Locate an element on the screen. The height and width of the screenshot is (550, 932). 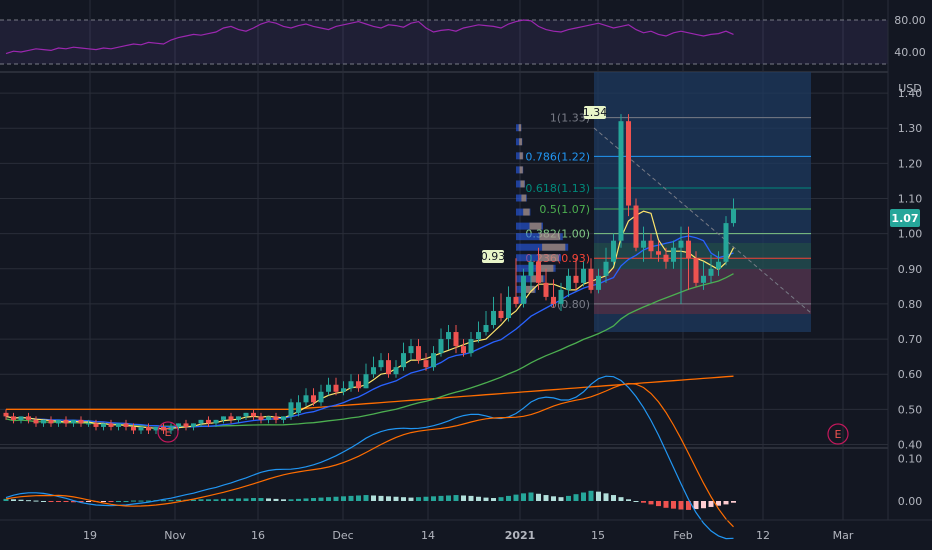
time-axis-label: Feb is located at coordinates (682, 535).